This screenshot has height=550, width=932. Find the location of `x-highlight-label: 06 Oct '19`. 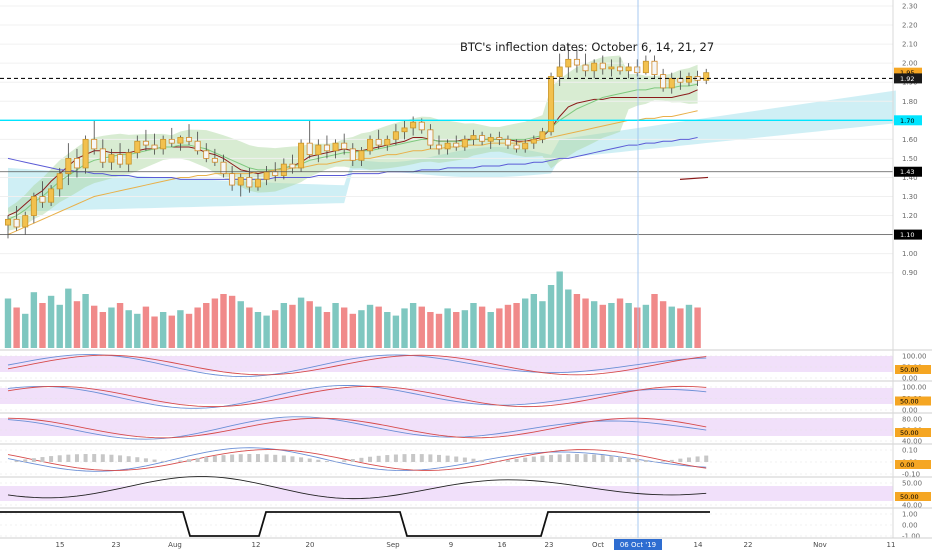

x-highlight-label: 06 Oct '19 is located at coordinates (638, 545).